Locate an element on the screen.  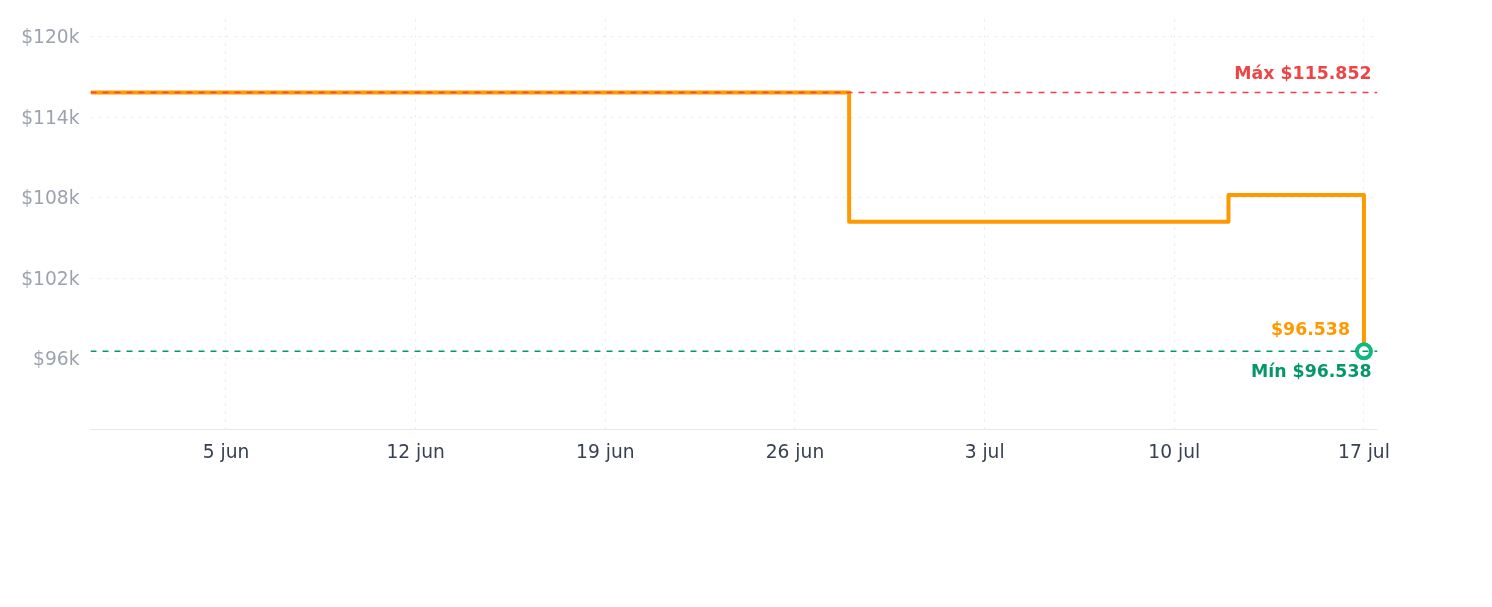
x-tick-label: 10 jul is located at coordinates (1174, 451).